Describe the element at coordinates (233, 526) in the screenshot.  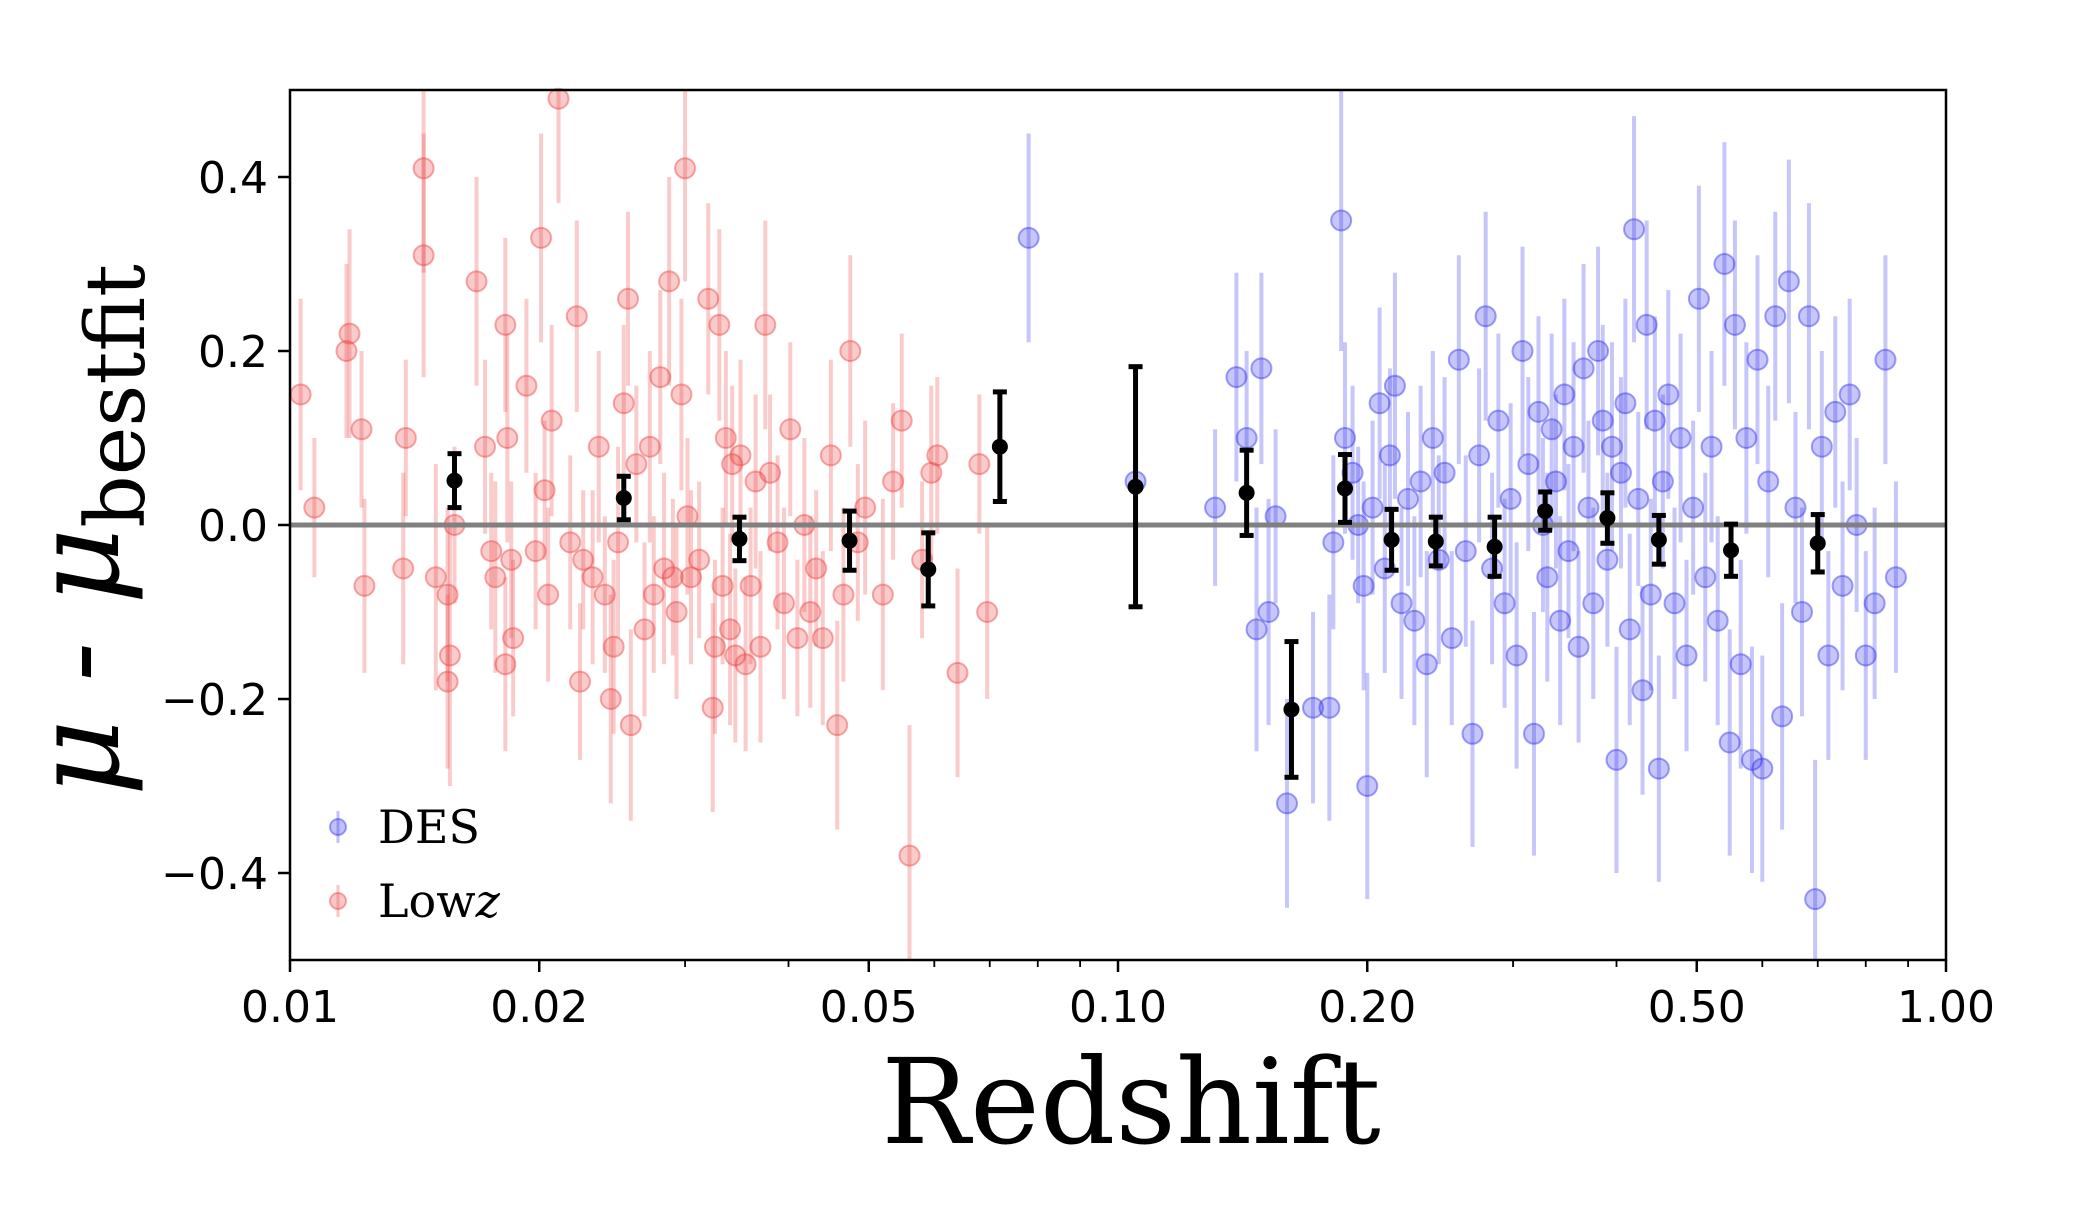
I see `y-tick-label: 0.0` at that location.